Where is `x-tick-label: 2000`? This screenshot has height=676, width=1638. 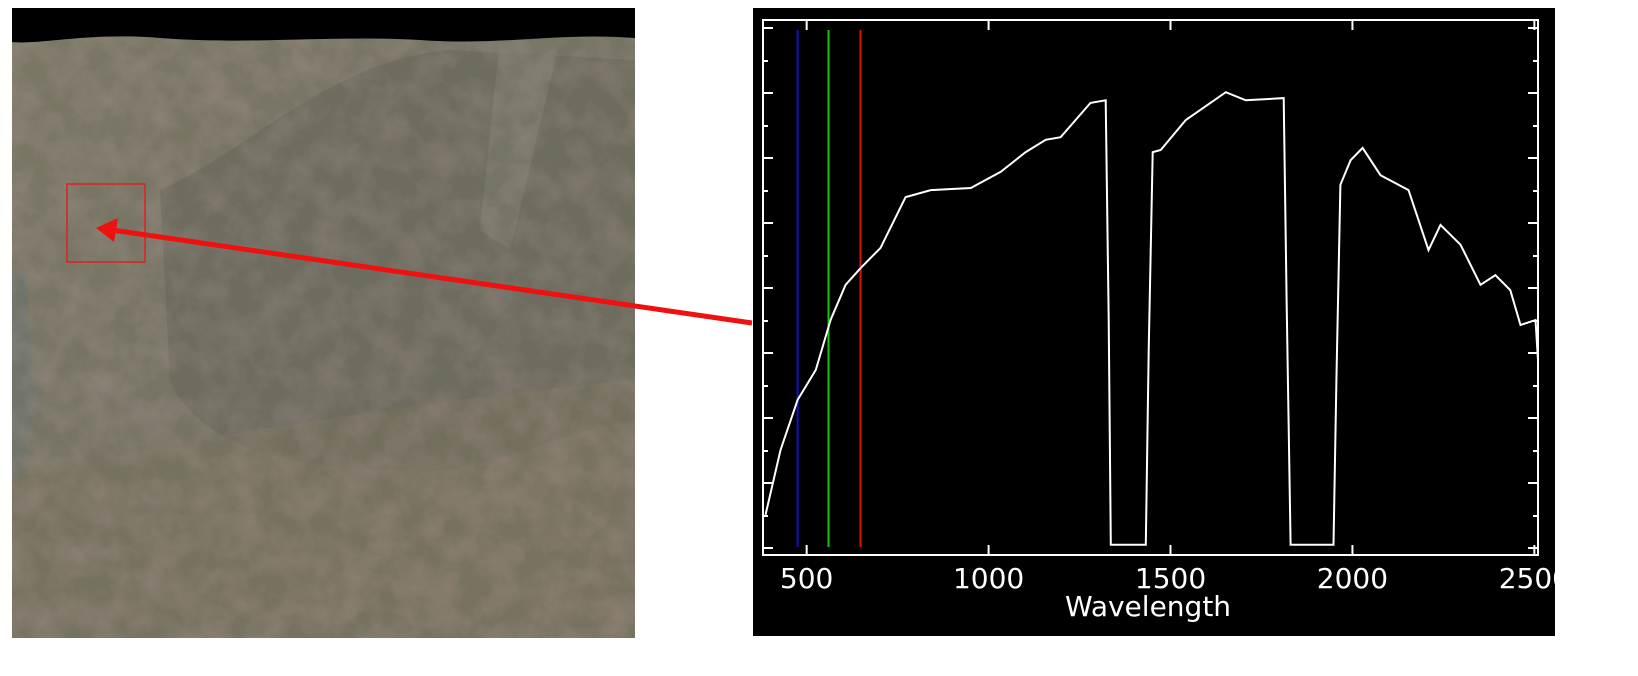
x-tick-label: 2000 is located at coordinates (1352, 578).